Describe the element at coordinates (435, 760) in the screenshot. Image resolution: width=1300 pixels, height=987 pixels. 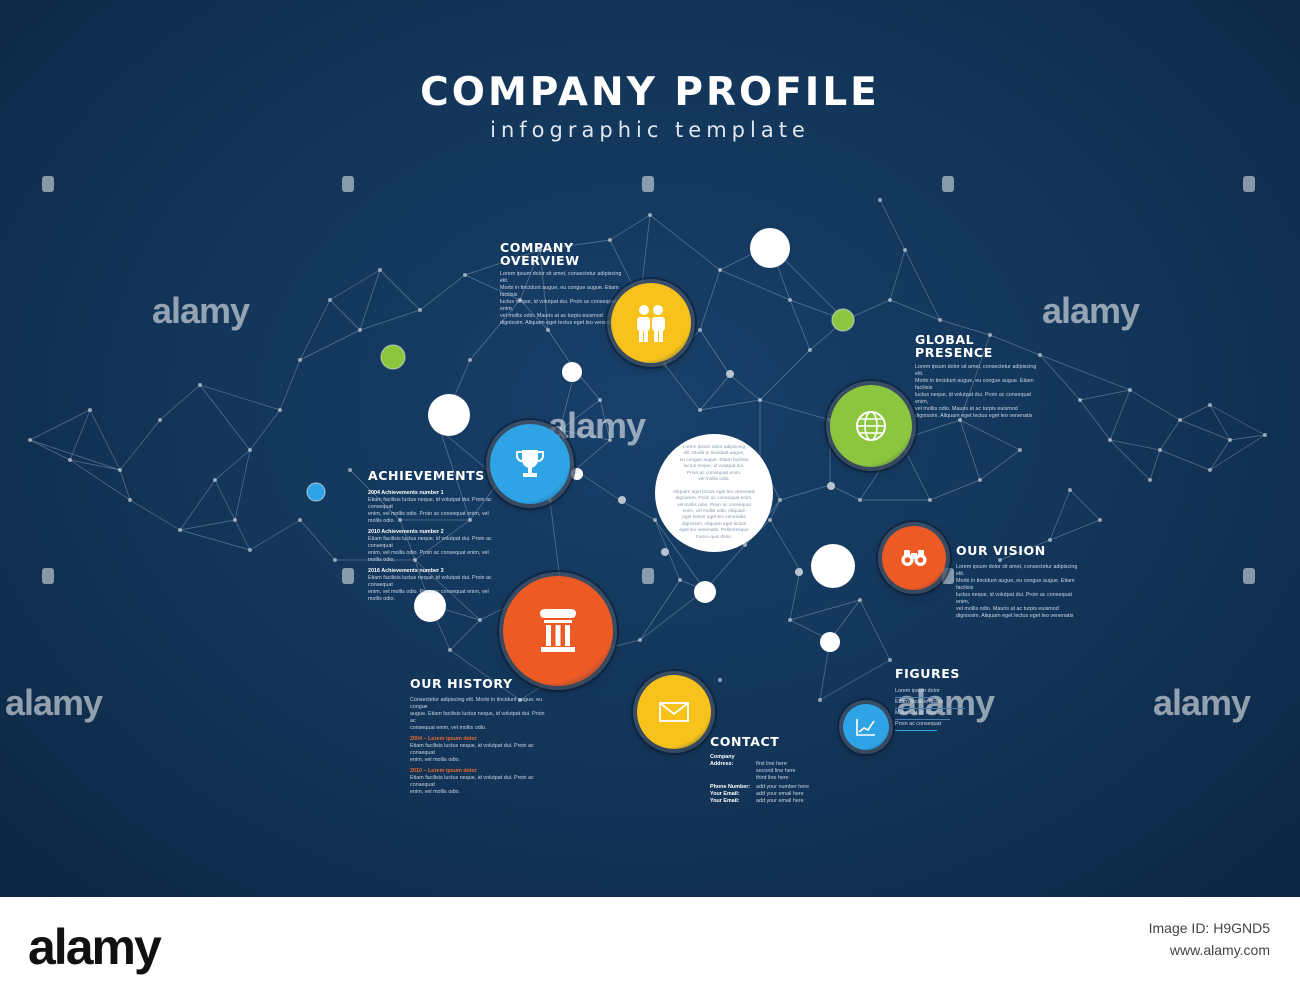
I see `text-line: enim, vel mollis odio.` at that location.